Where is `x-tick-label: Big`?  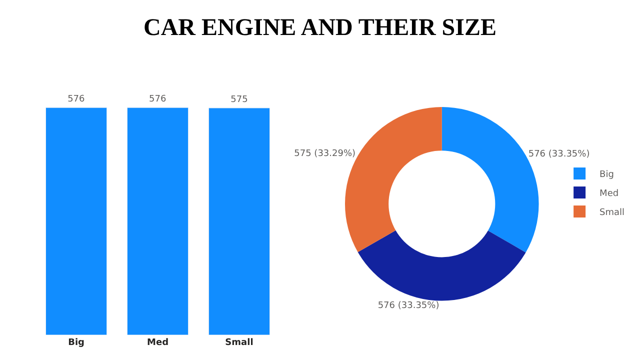 x-tick-label: Big is located at coordinates (76, 343).